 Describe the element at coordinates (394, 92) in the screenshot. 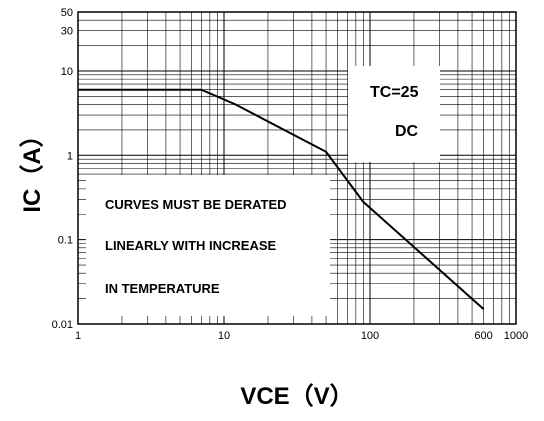

I see `condition-temperature: TC=25` at that location.